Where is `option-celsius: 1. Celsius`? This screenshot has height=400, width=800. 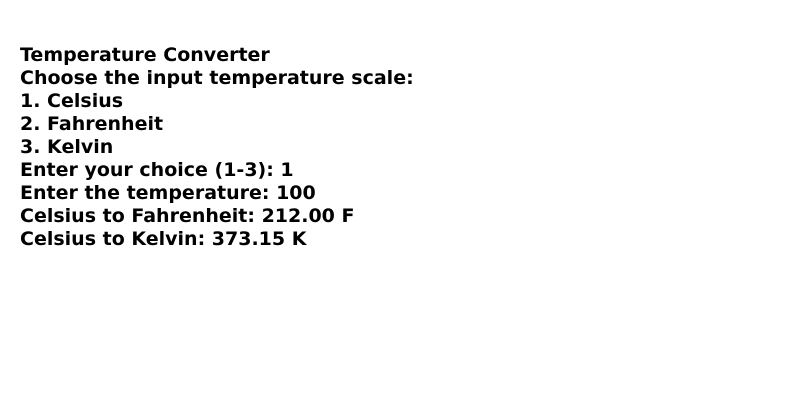 option-celsius: 1. Celsius is located at coordinates (72, 101).